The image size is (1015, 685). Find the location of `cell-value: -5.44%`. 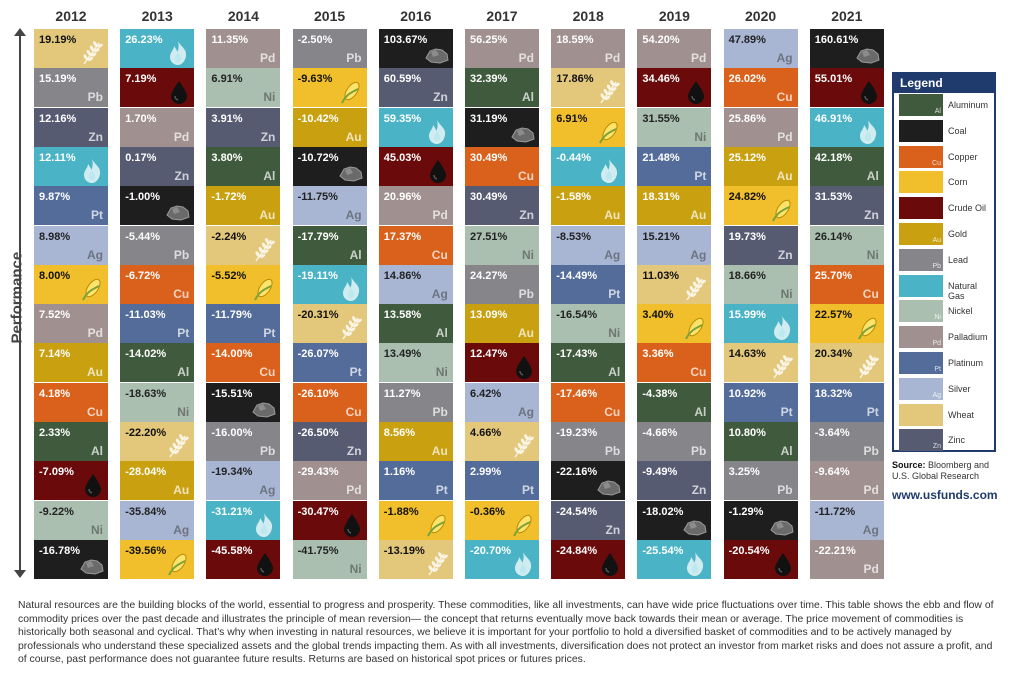

cell-value: -5.44% is located at coordinates (143, 236).